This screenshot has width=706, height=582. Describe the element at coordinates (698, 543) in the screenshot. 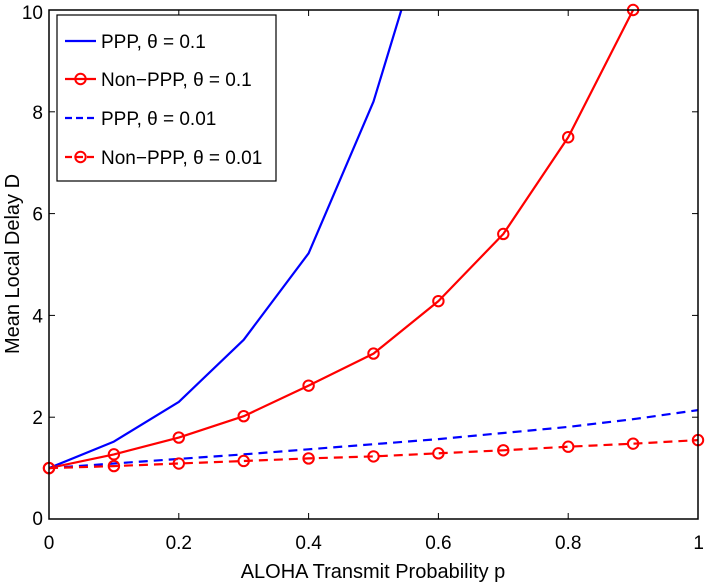

I see `x-tick-label: 1` at that location.